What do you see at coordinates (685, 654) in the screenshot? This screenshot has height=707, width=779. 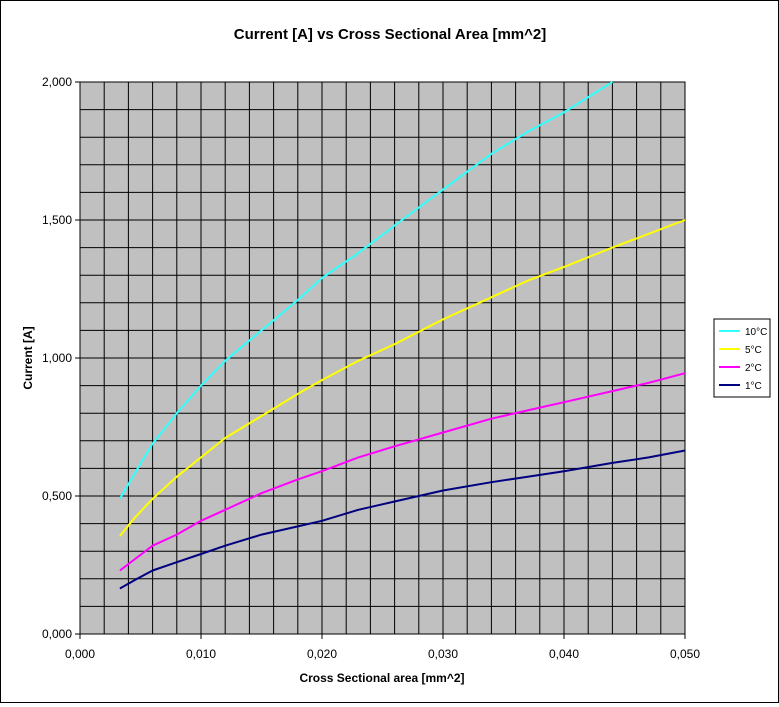 I see `x-tick-label: 0,050` at bounding box center [685, 654].